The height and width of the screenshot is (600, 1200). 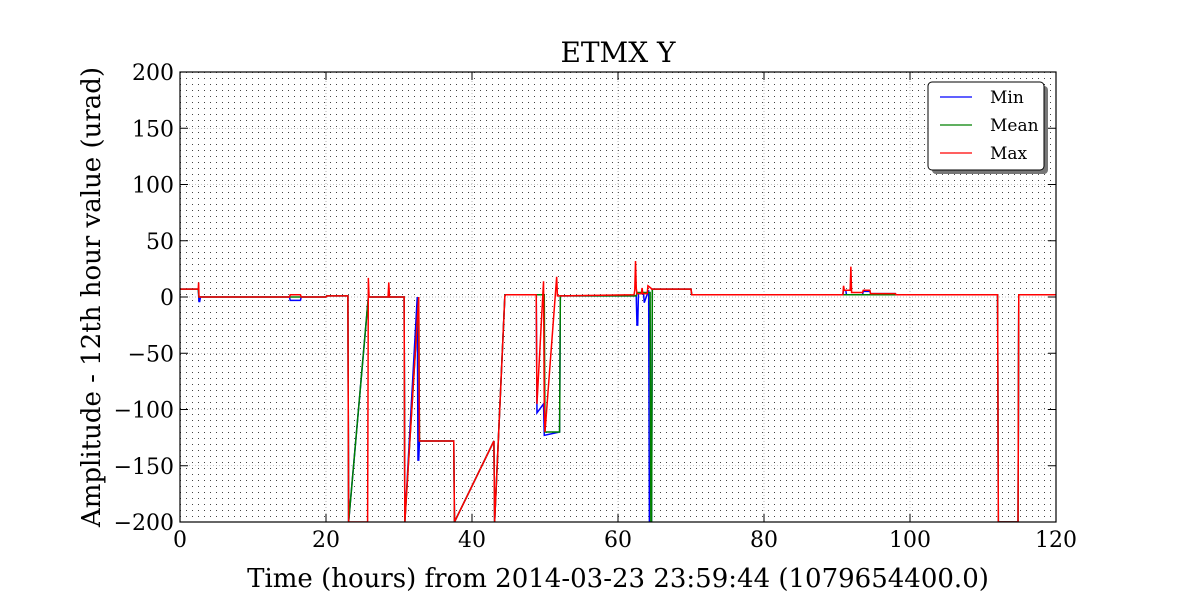 What do you see at coordinates (1014, 126) in the screenshot?
I see `legend-label-mean: Mean` at bounding box center [1014, 126].